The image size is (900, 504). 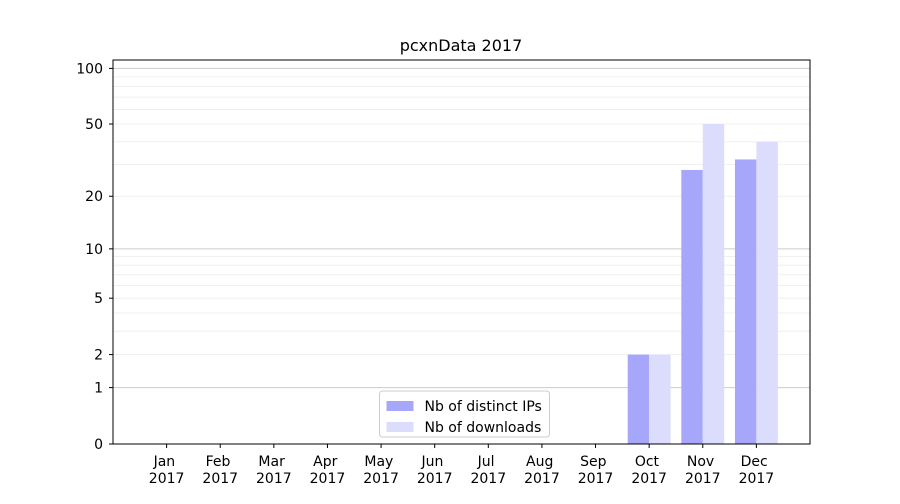 What do you see at coordinates (542, 470) in the screenshot?
I see `x-tick-label: Aug 2017` at bounding box center [542, 470].